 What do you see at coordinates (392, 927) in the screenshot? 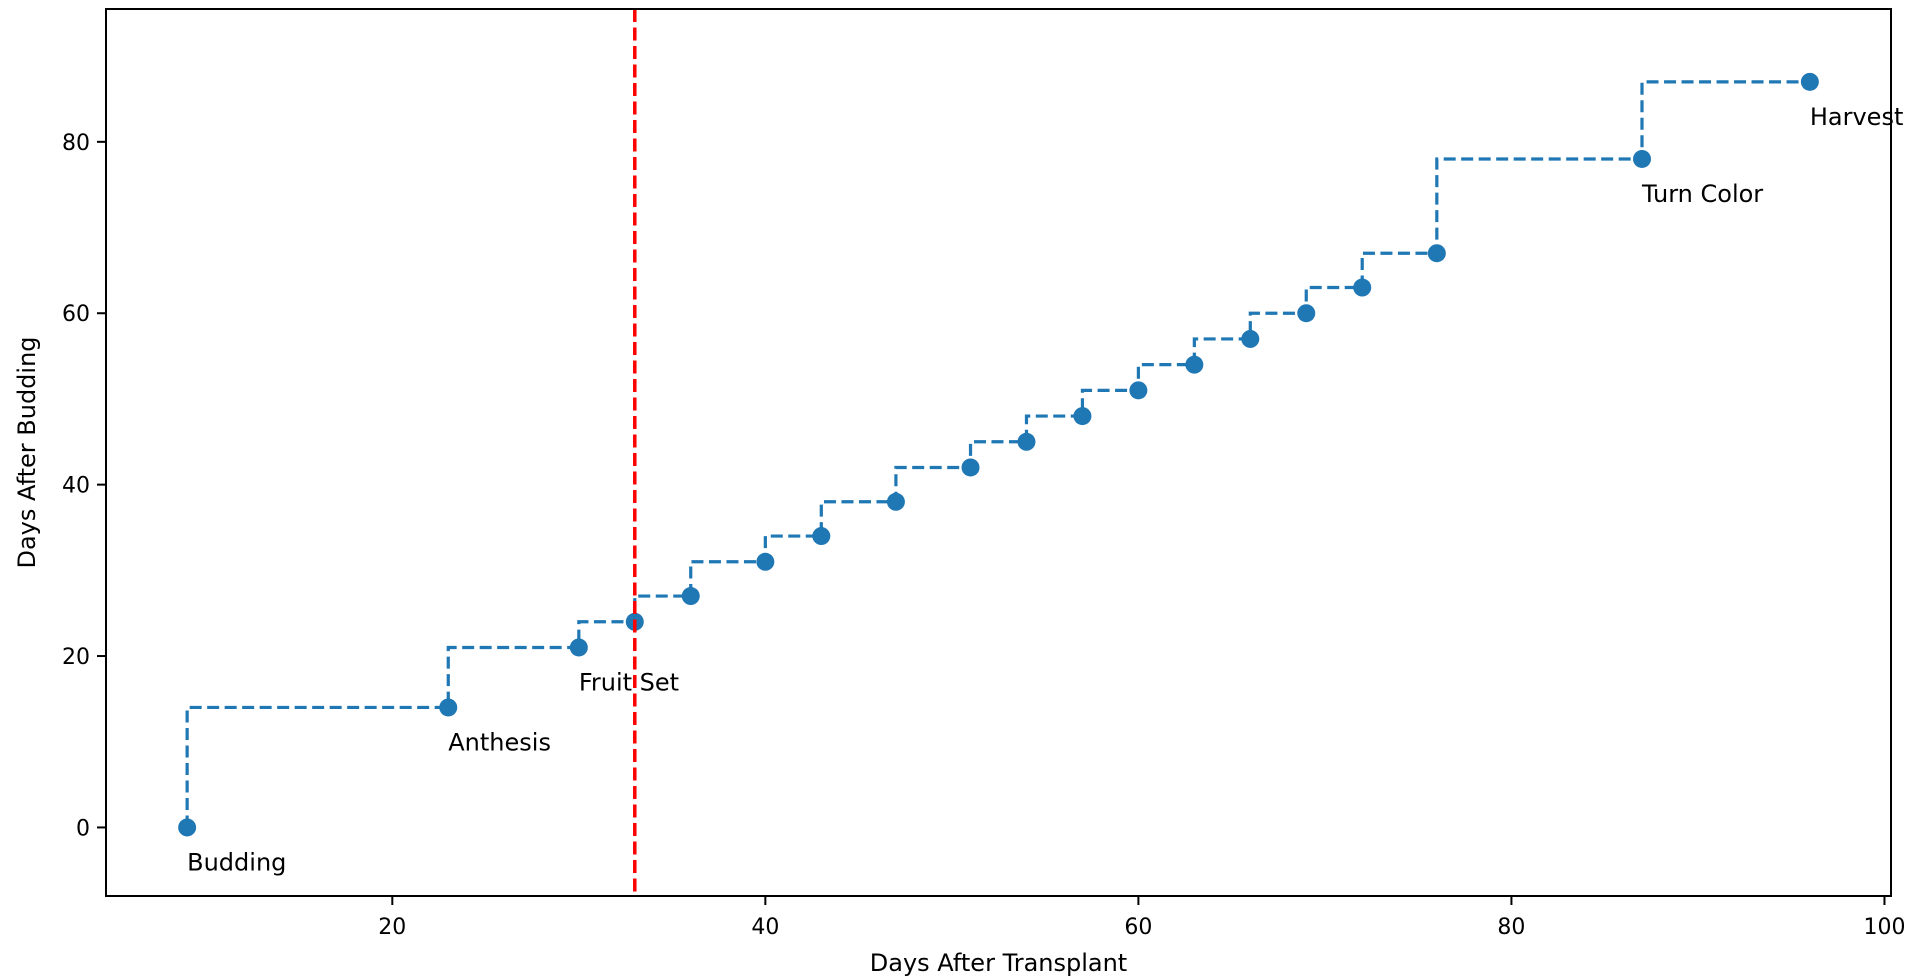
I see `x-tick-label: 20` at bounding box center [392, 927].